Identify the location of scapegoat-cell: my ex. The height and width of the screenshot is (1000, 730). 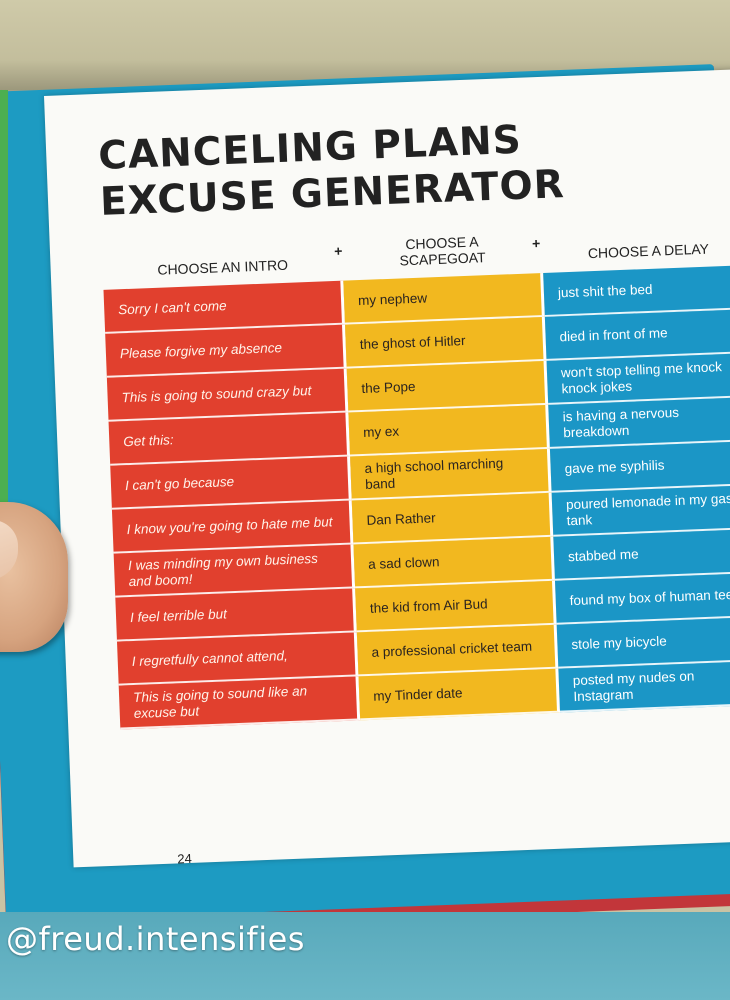
(449, 430).